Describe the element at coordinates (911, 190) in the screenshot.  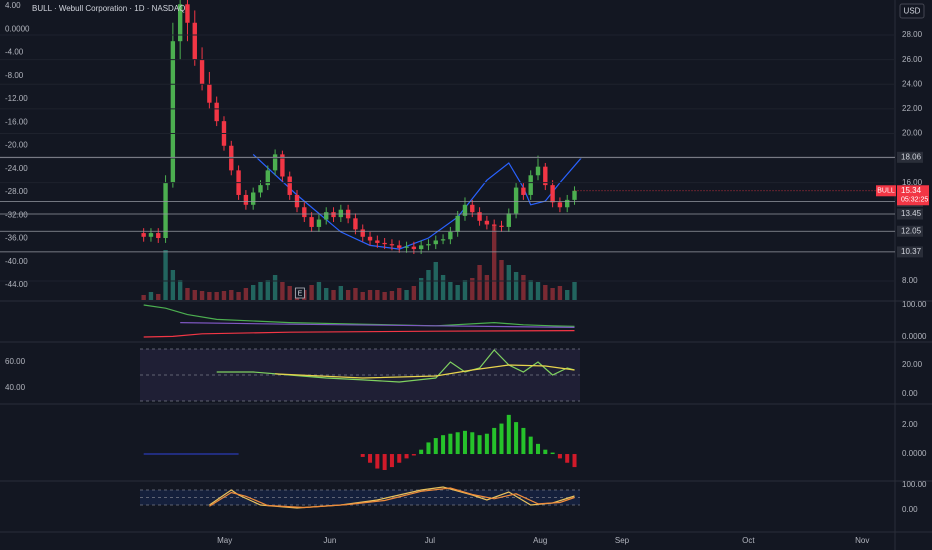
I see `last-price: 15.34` at that location.